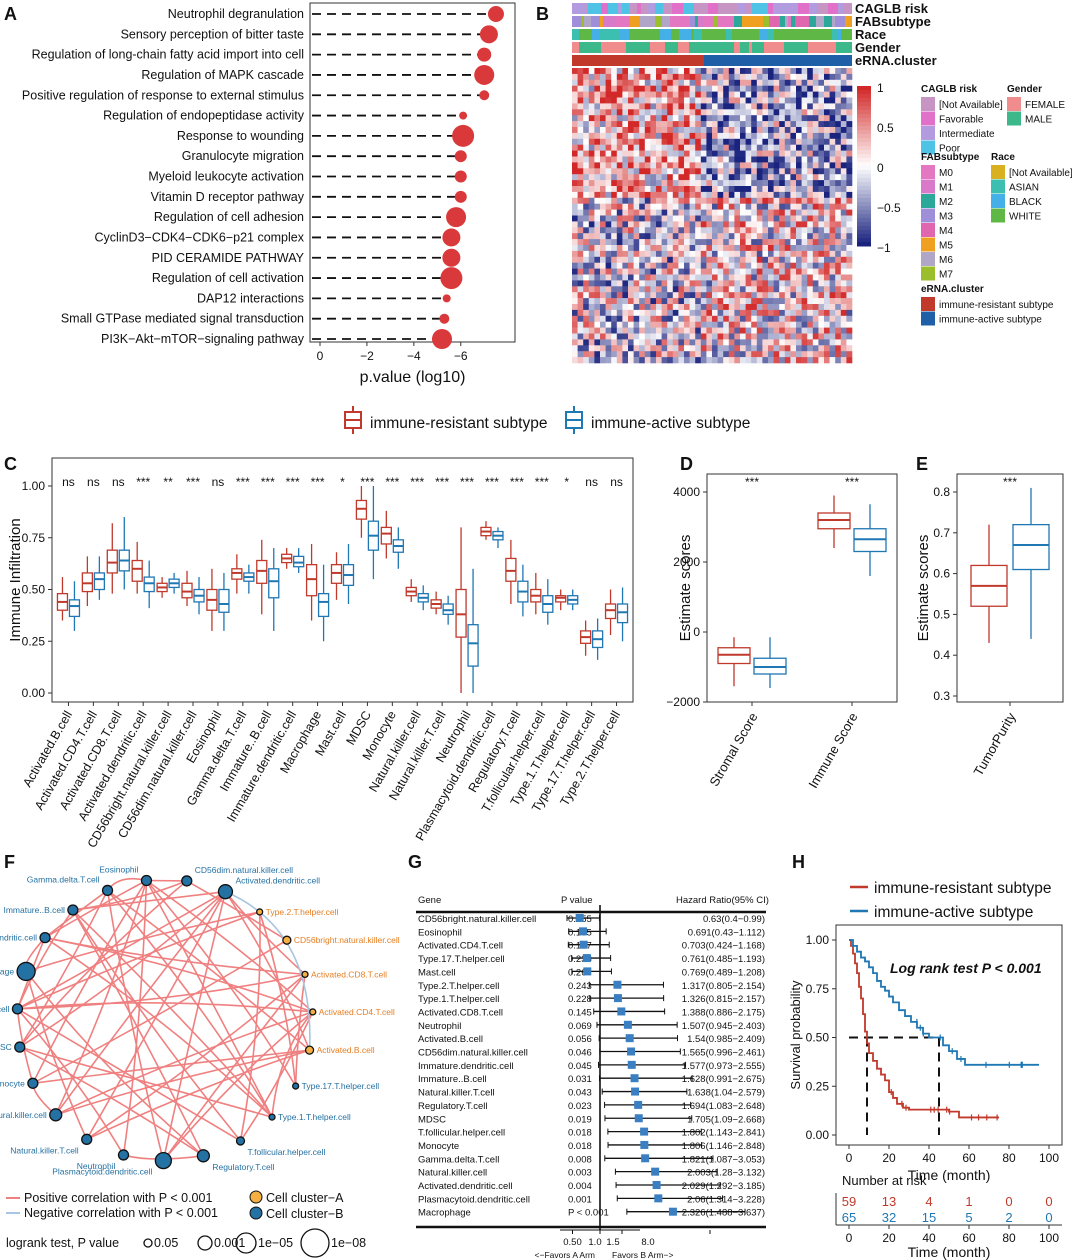 This screenshot has height=1260, width=1072. Describe the element at coordinates (166, 1243) in the screenshot. I see `size-legend-label: 0.05` at that location.